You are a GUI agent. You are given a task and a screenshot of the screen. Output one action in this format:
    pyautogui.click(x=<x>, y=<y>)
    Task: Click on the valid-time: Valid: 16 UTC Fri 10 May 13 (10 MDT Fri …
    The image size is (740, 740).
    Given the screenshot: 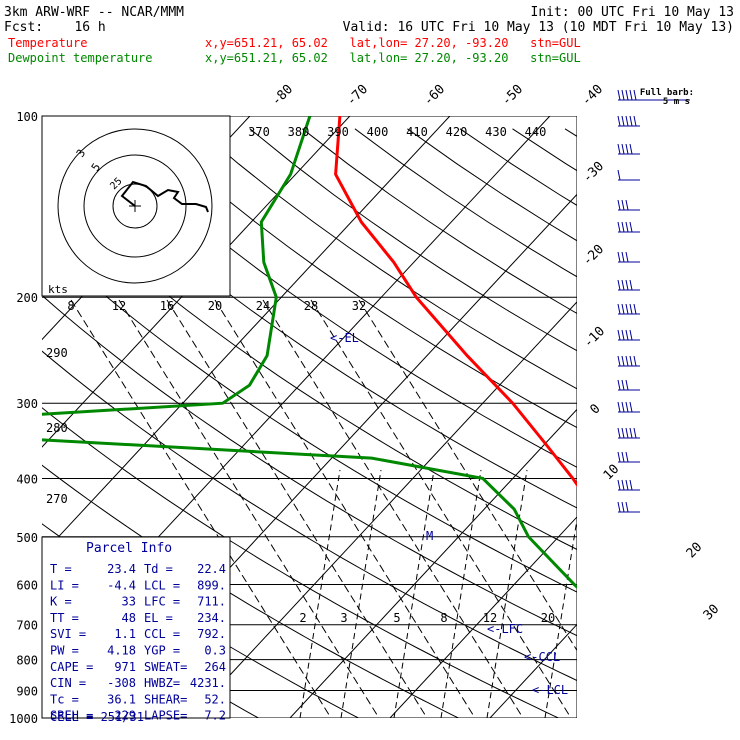 What is the action you would take?
    pyautogui.click(x=538, y=27)
    